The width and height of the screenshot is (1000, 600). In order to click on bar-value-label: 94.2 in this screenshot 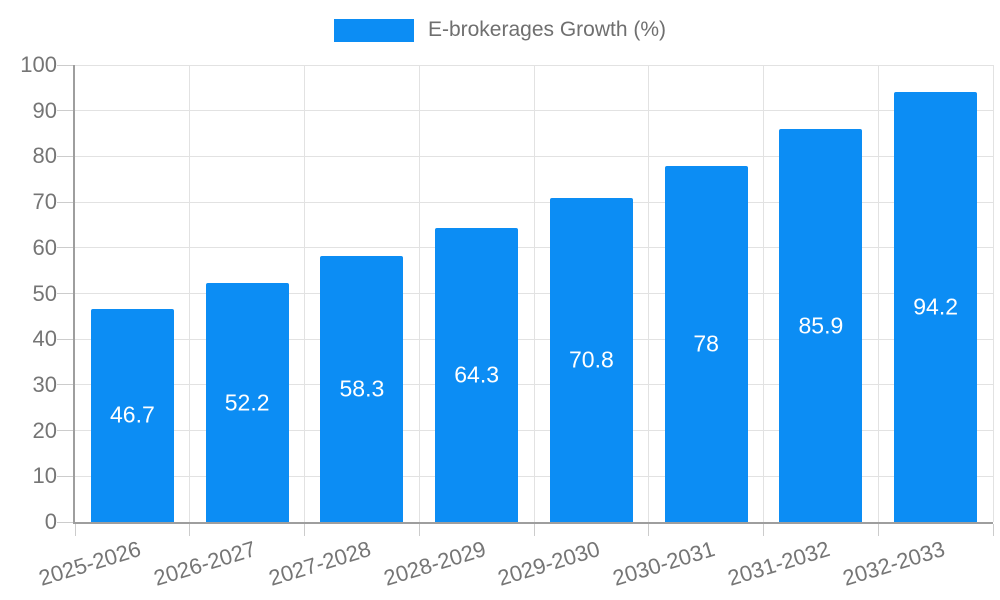, I will do `click(935, 306)`.